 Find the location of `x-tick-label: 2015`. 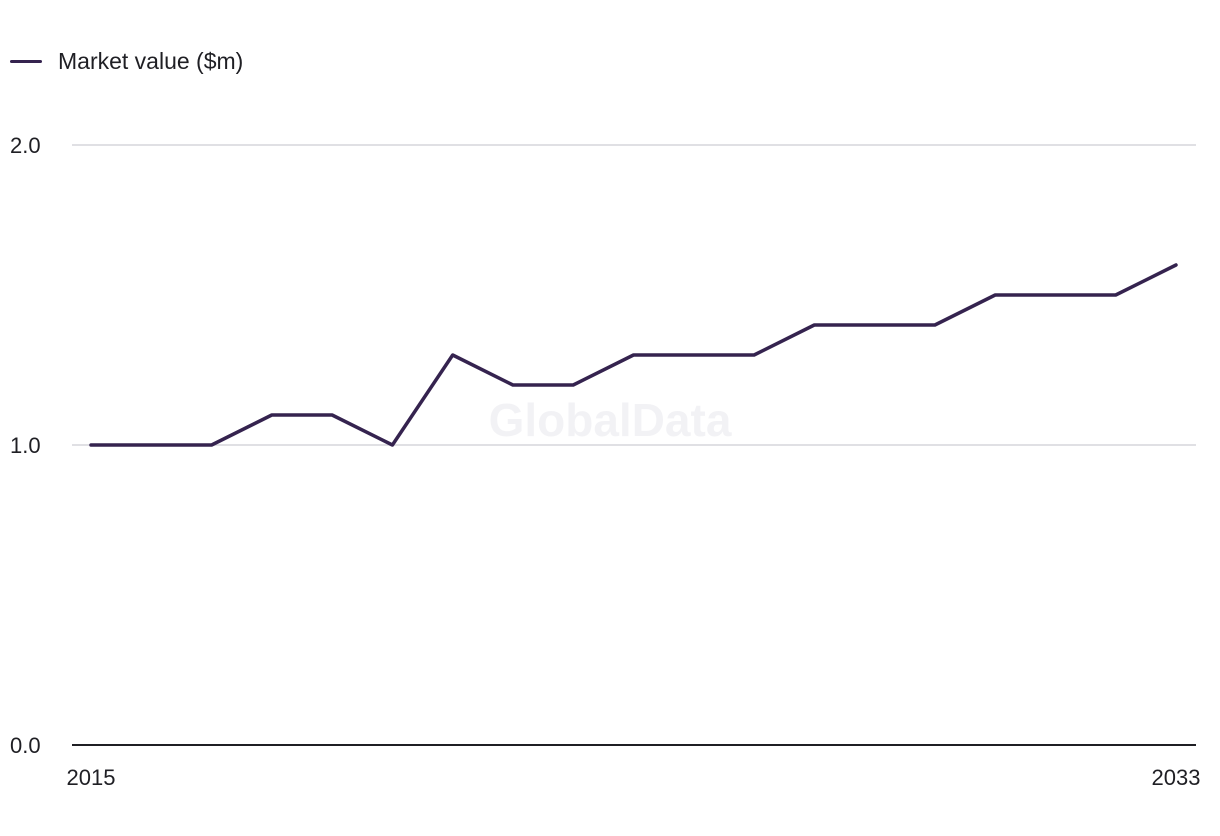

x-tick-label: 2015 is located at coordinates (91, 777).